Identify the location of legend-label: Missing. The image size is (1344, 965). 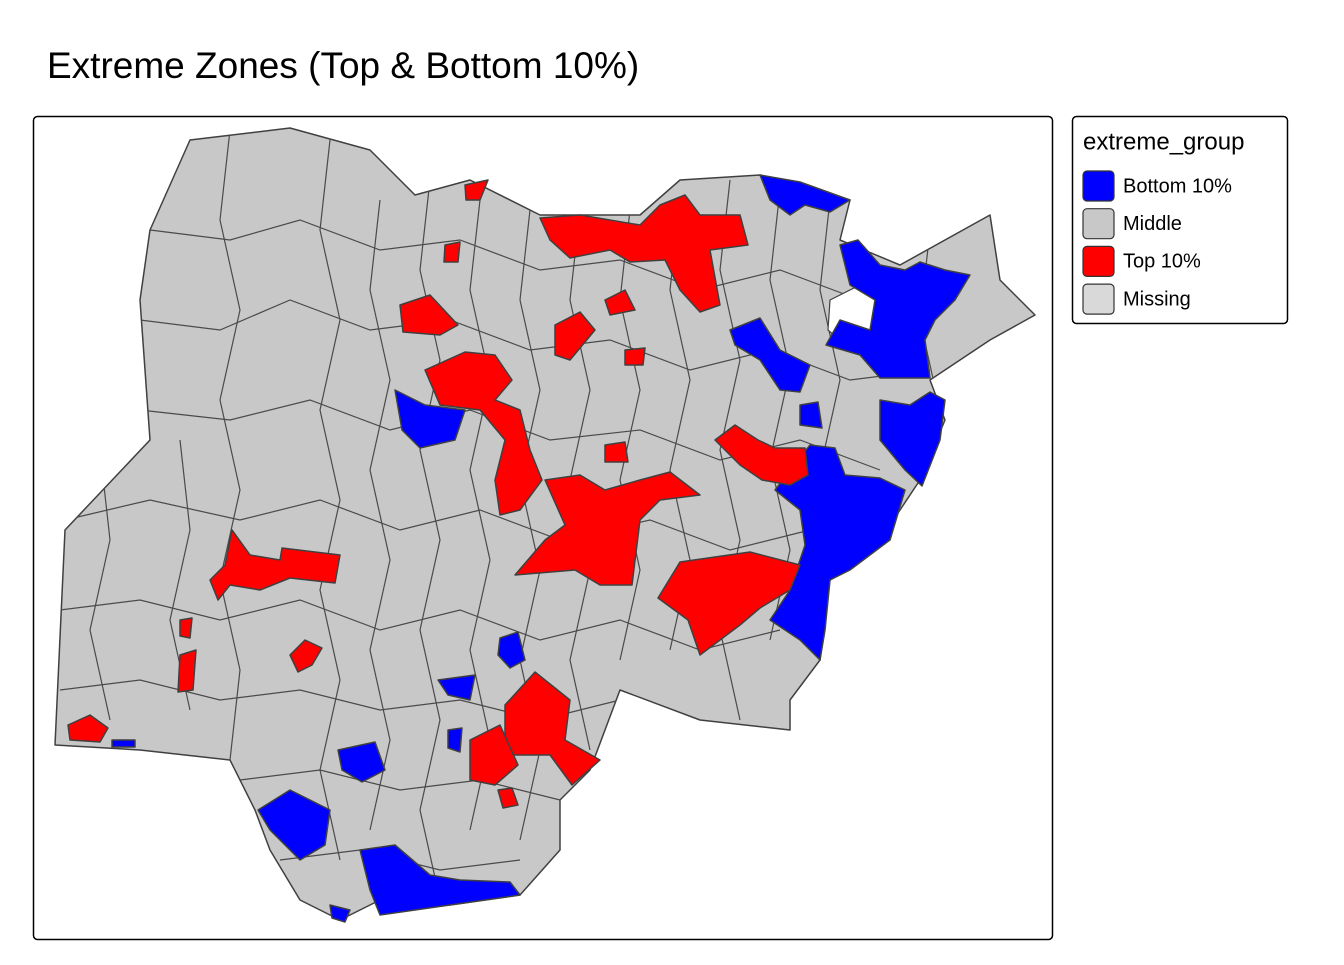
(1157, 299).